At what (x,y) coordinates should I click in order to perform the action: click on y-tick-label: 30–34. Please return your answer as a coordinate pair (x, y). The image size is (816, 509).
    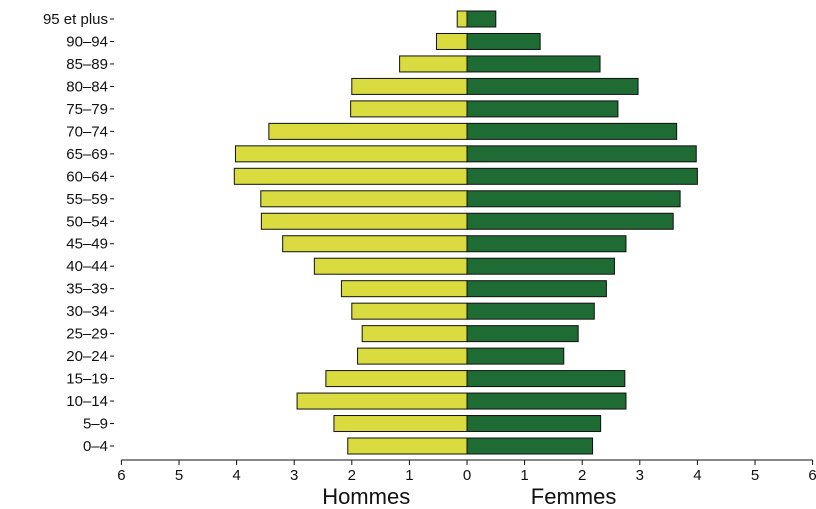
    Looking at the image, I should click on (87, 311).